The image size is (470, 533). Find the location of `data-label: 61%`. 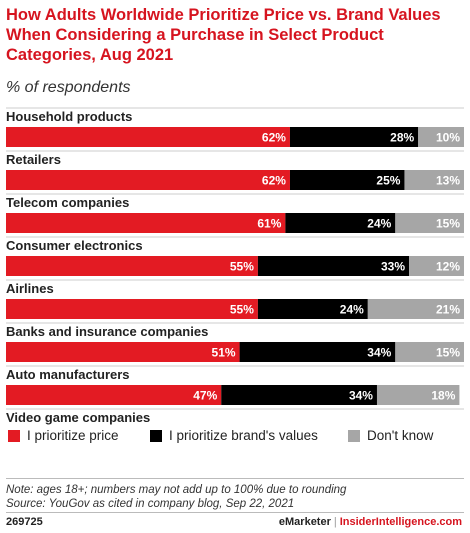

data-label: 61% is located at coordinates (269, 224).